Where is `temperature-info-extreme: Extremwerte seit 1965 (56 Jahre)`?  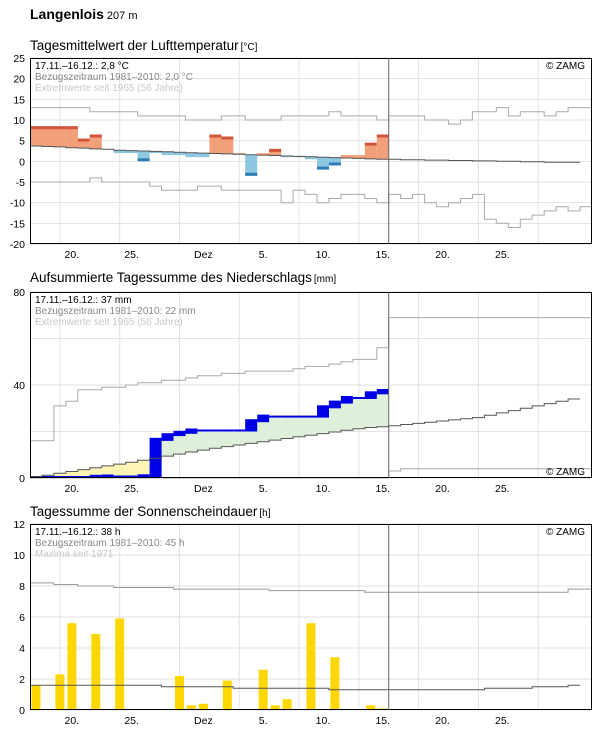
temperature-info-extreme: Extremwerte seit 1965 (56 Jahre) is located at coordinates (109, 88).